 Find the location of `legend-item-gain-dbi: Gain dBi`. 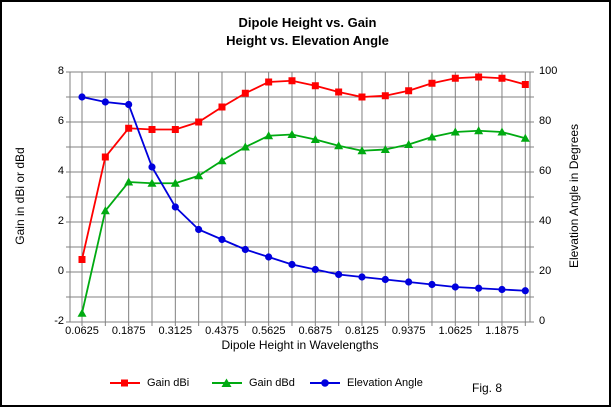

legend-item-gain-dbi: Gain dBi is located at coordinates (149, 383).